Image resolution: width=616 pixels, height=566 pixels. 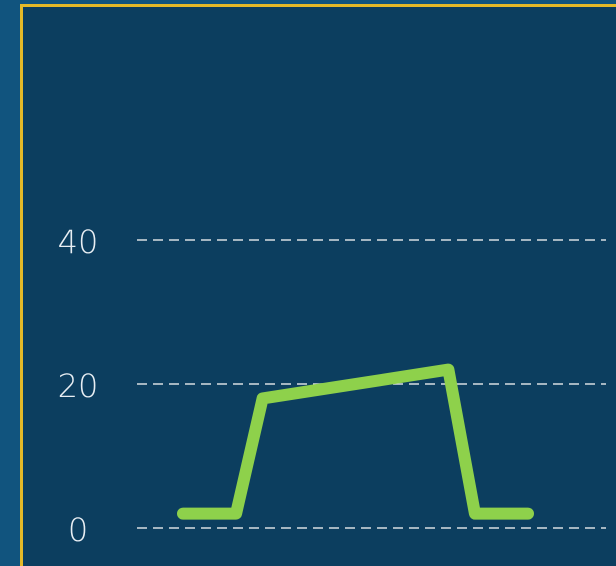 I want to click on y-tick-label: 40, so click(x=78, y=242).